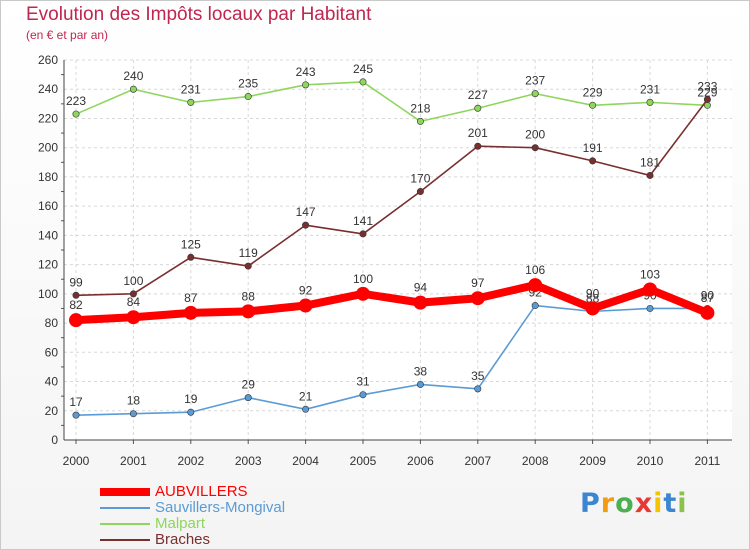 This screenshot has width=750, height=550. Describe the element at coordinates (48, 118) in the screenshot. I see `y-tick-label: 220` at that location.